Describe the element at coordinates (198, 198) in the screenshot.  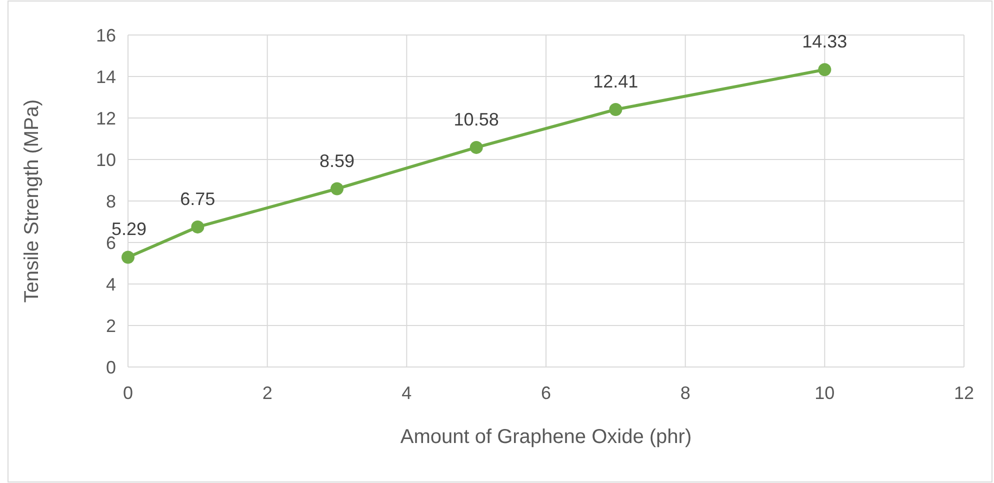
I see `data-label: 6.75` at that location.